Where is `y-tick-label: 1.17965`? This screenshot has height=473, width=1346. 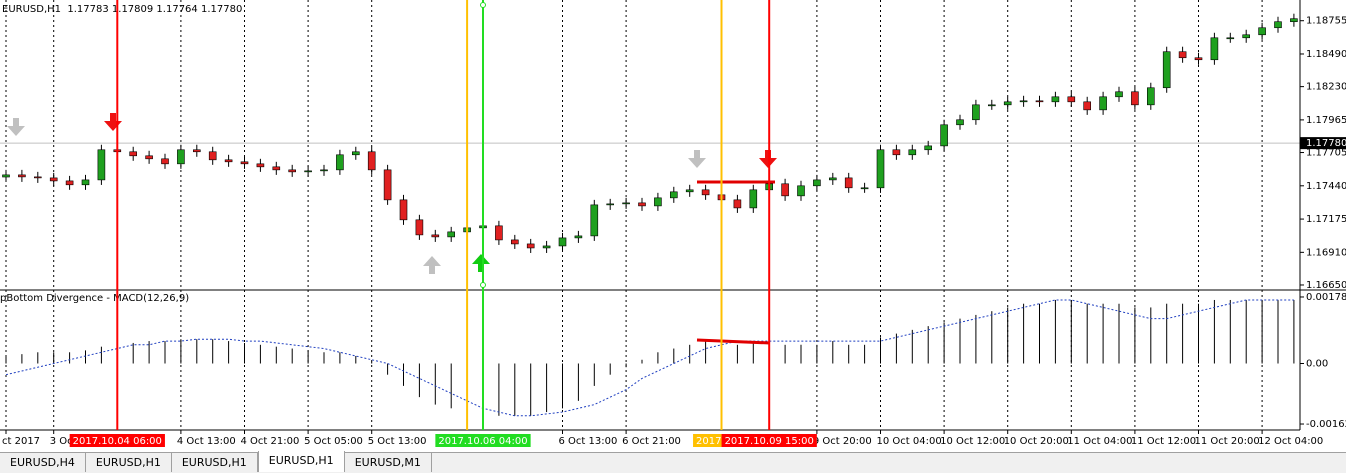
y-tick-label: 1.17965 is located at coordinates (1326, 120).